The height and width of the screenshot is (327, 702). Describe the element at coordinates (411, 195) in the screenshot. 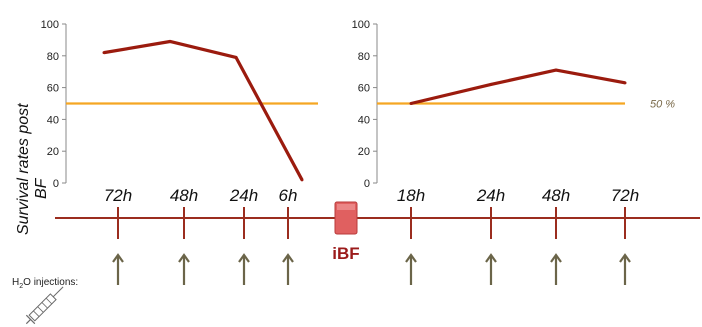

I see `time-point-label: 18h` at that location.